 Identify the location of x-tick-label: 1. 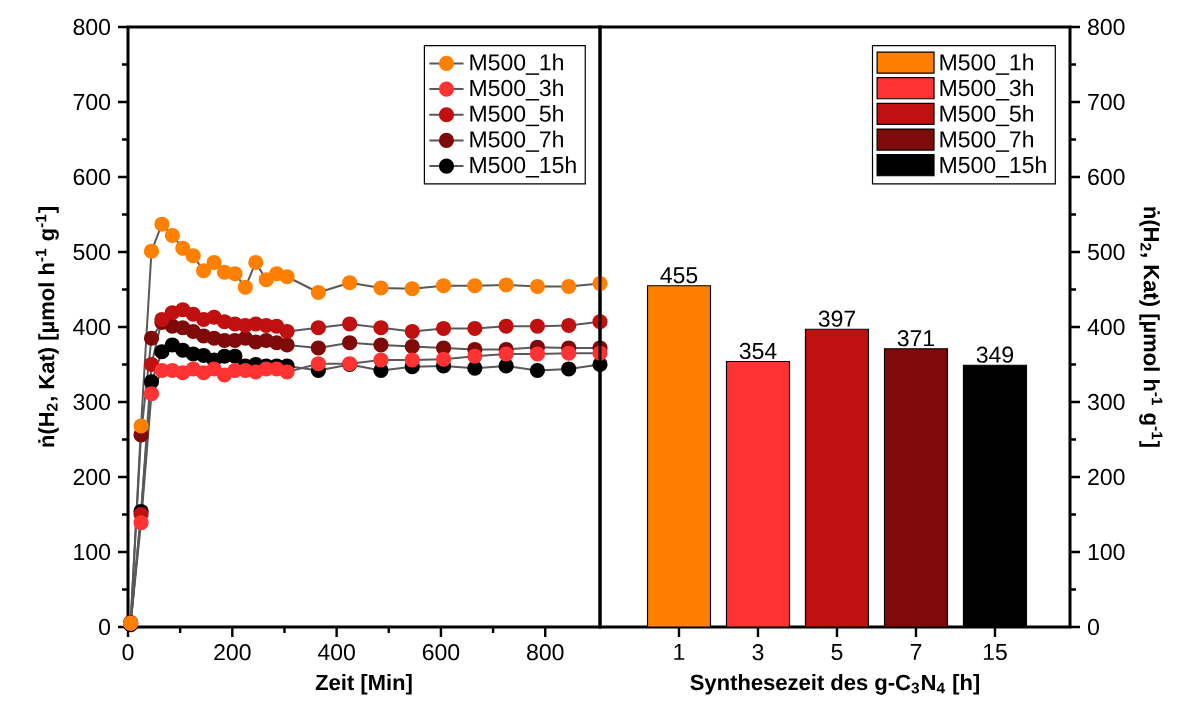
(679, 652).